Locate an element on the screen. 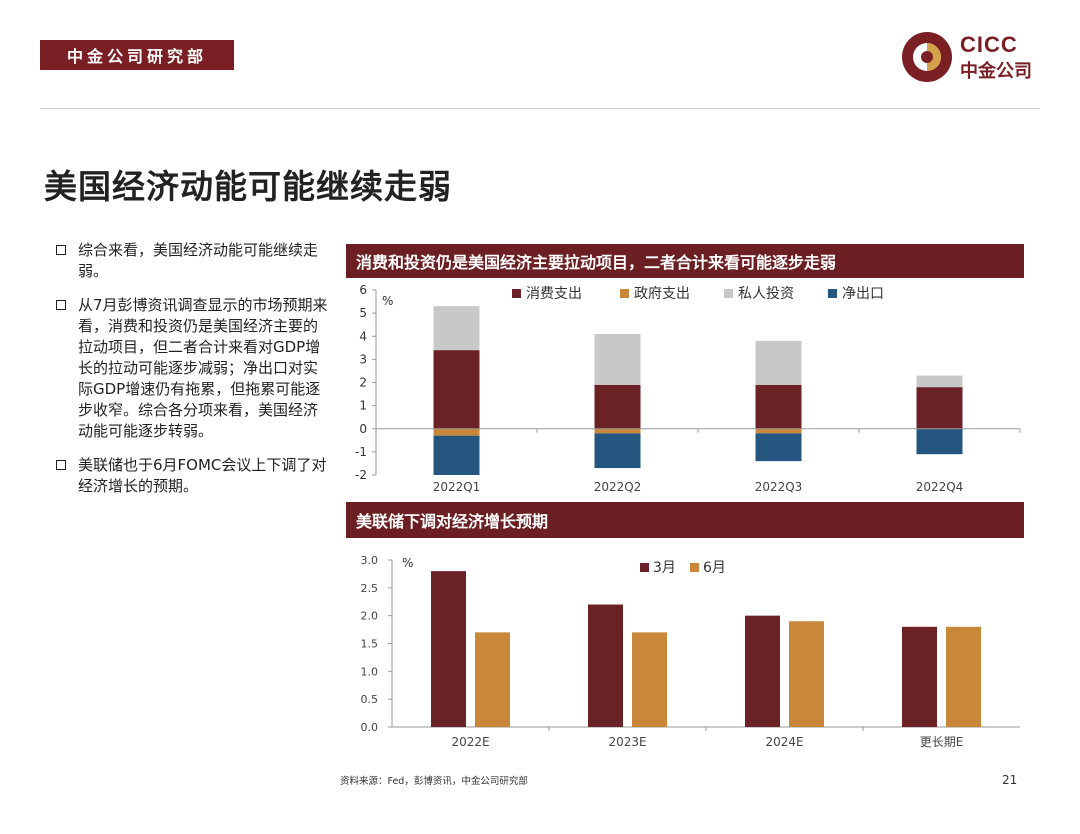 The image size is (1080, 834). cicc-logo: CICC 中金公司 is located at coordinates (970, 57).